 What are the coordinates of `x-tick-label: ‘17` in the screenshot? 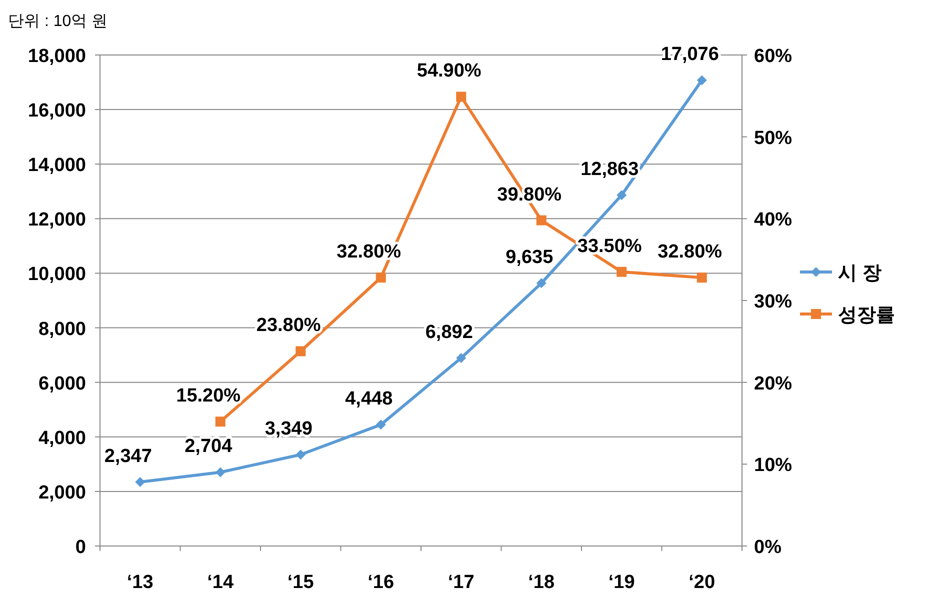 It's located at (461, 582).